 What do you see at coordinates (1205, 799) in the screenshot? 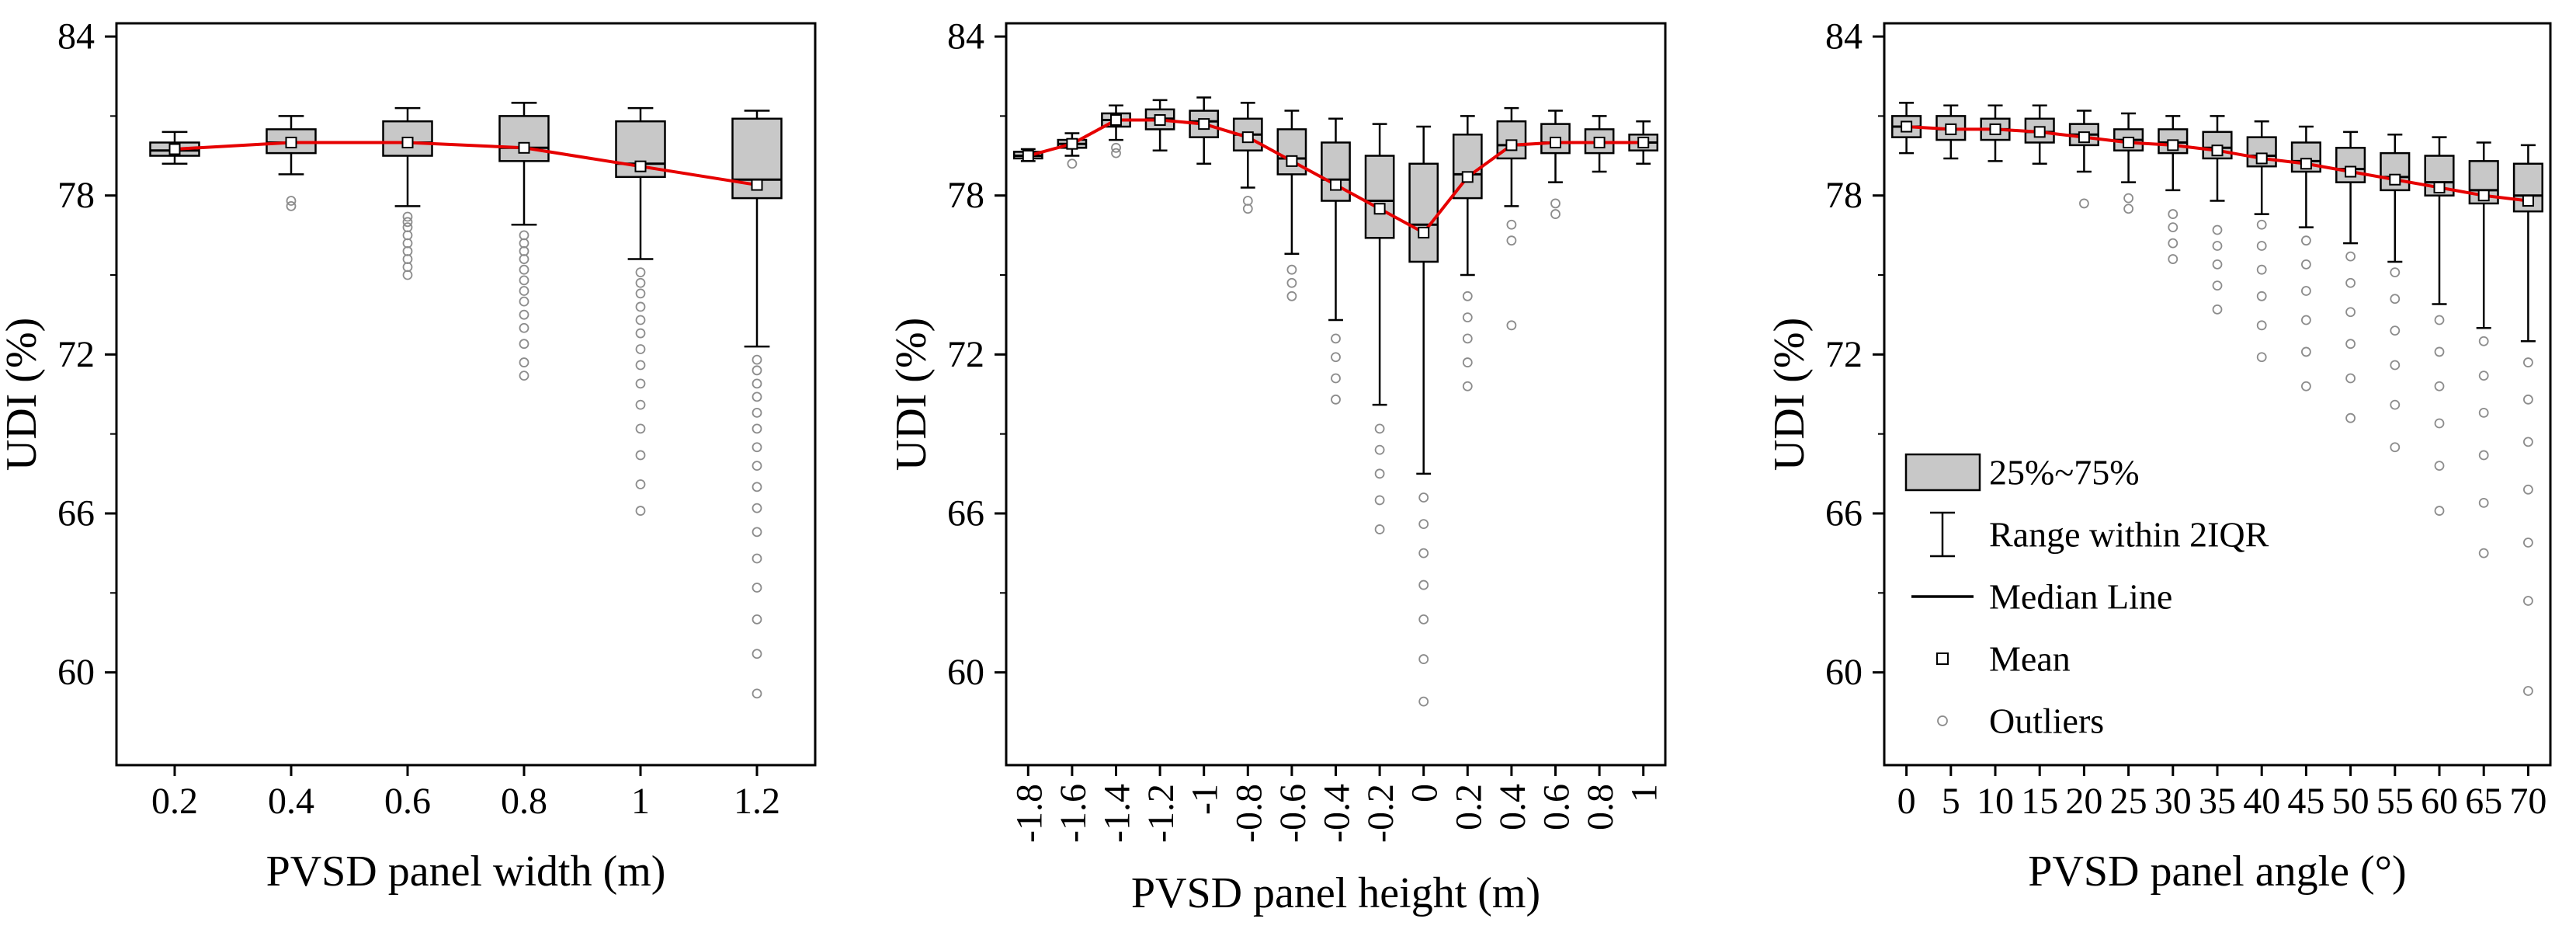
I see `x-axis-tick-label: -1` at bounding box center [1205, 799].